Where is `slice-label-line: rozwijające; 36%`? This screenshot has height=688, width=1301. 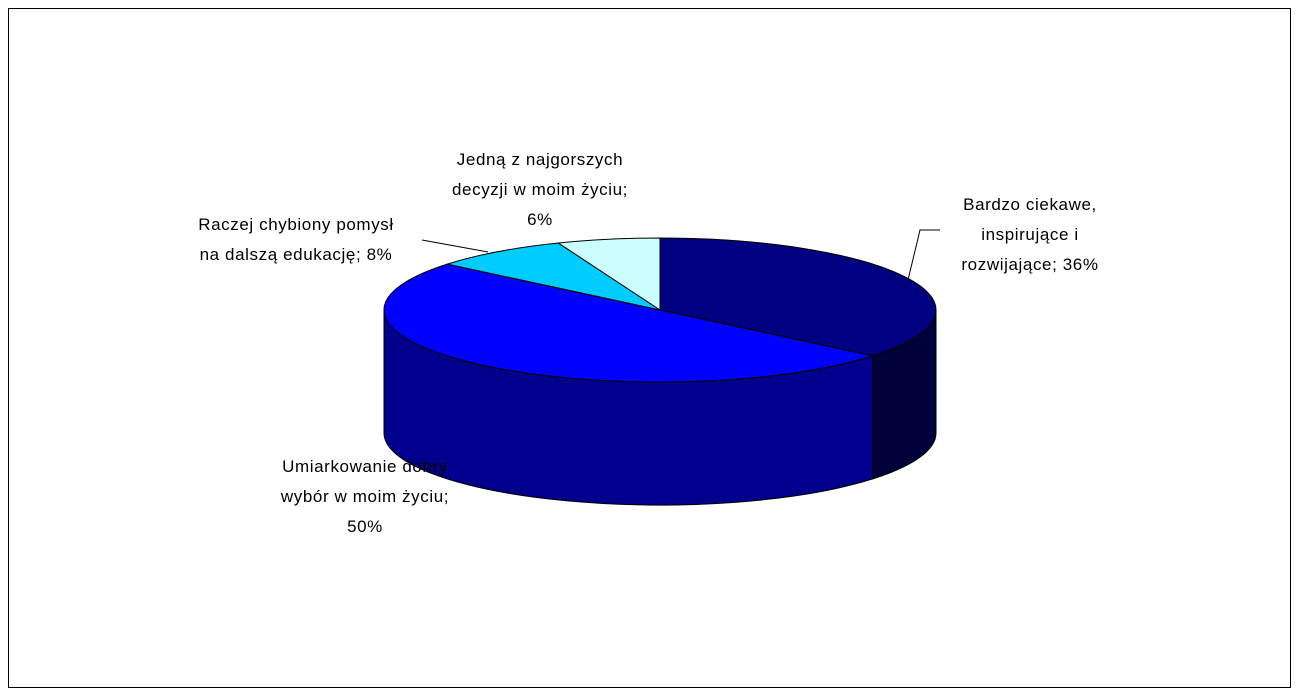
slice-label-line: rozwijające; 36% is located at coordinates (1029, 264).